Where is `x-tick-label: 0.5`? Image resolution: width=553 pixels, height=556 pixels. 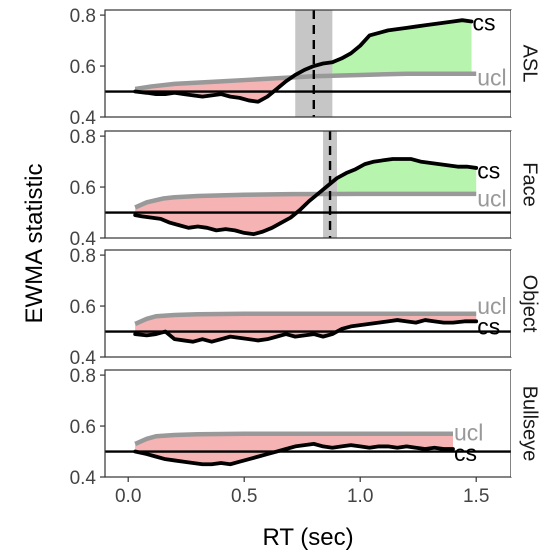
x-tick-label: 0.5 is located at coordinates (244, 496).